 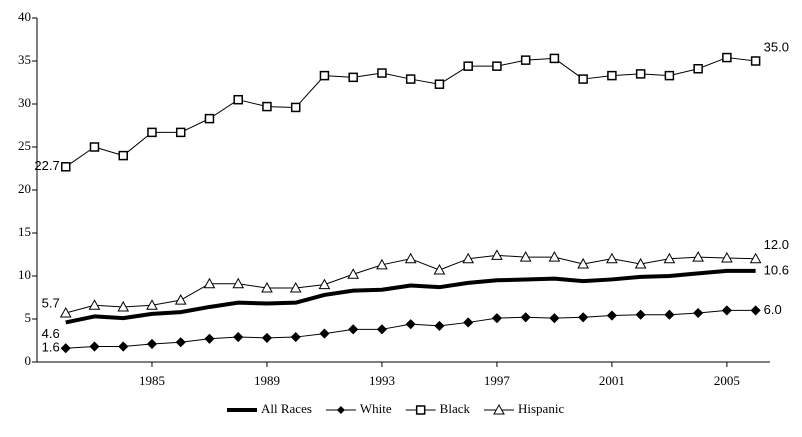 What do you see at coordinates (24, 16) in the screenshot?
I see `y-tick-label: 40` at bounding box center [24, 16].